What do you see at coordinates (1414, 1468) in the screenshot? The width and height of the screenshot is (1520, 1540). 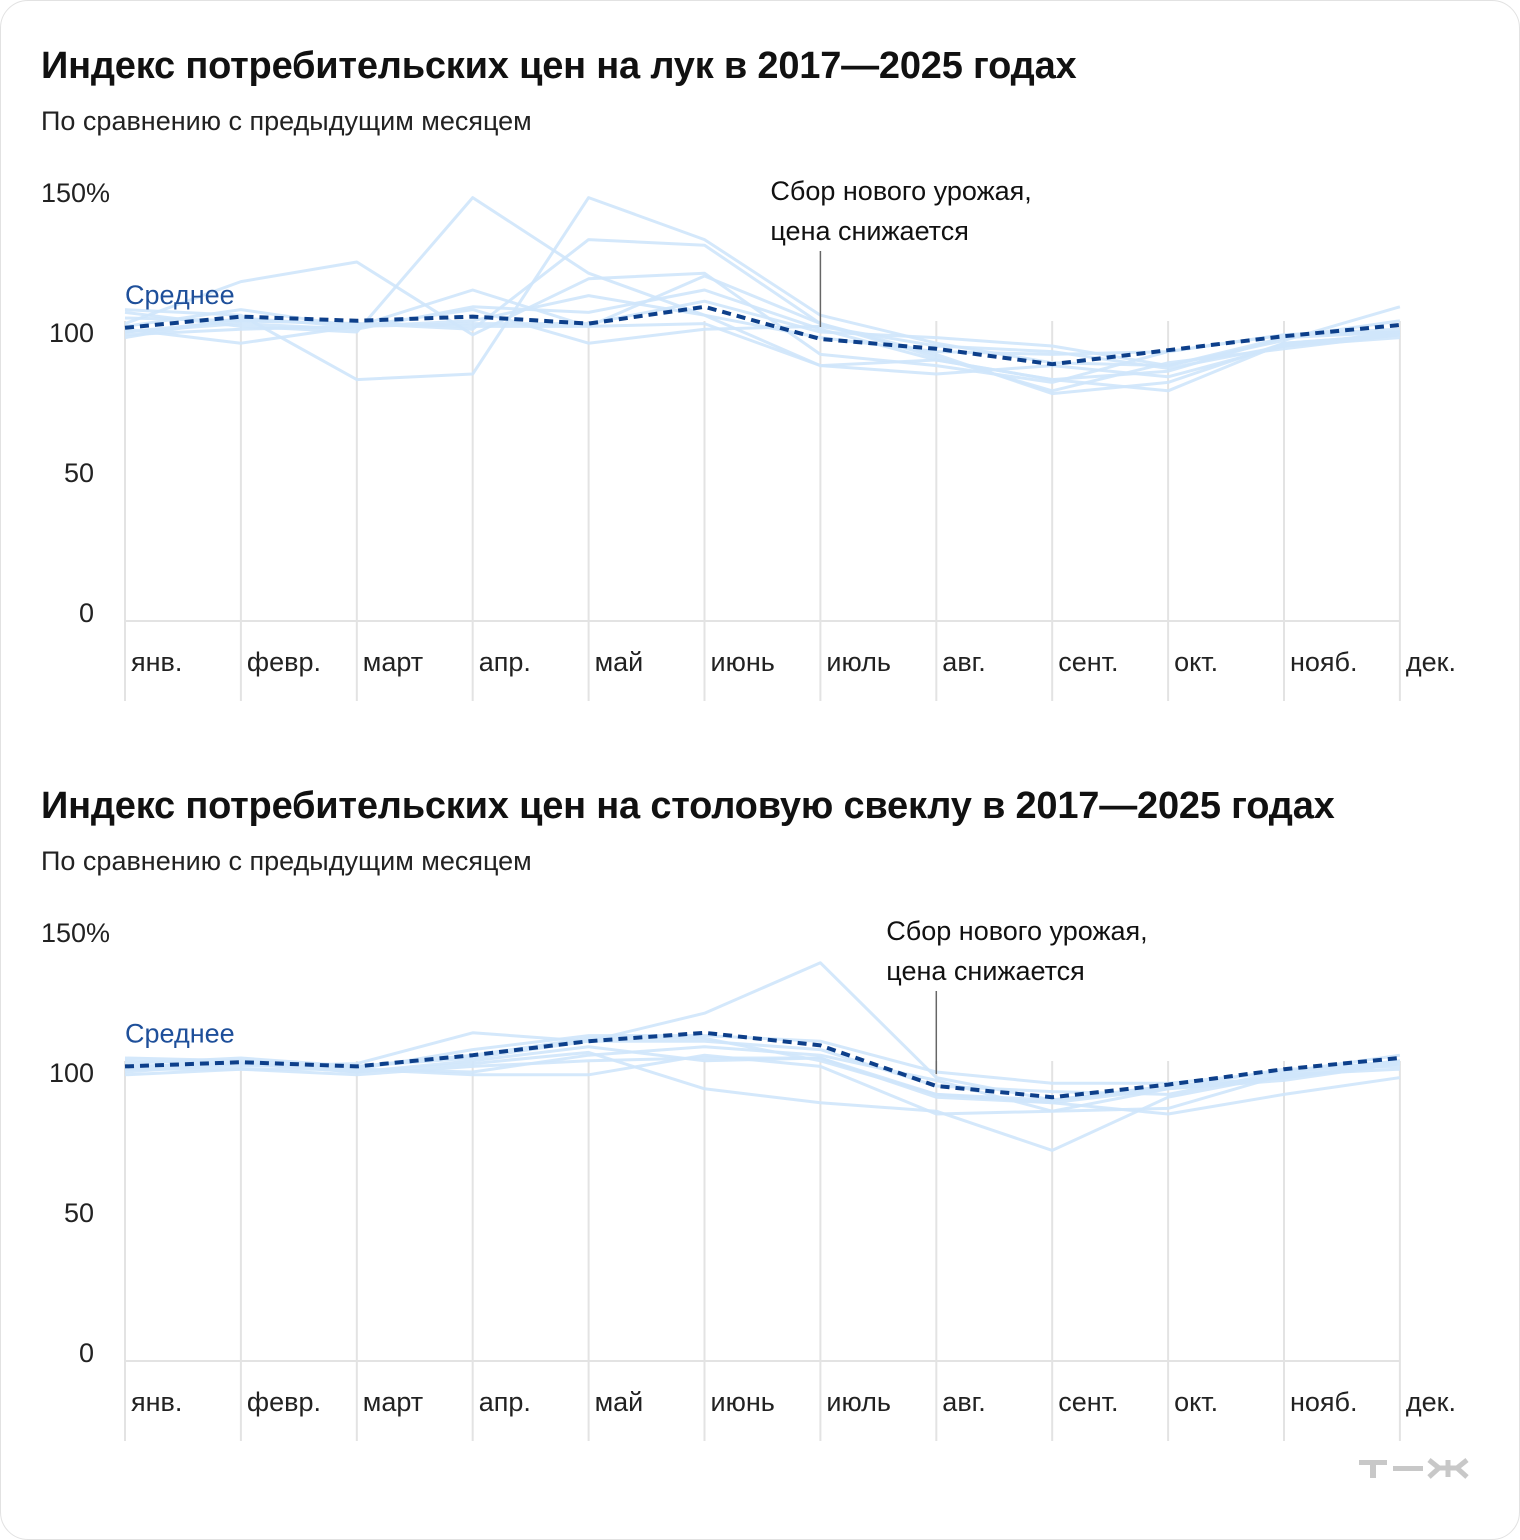 I see `brand-logo` at bounding box center [1414, 1468].